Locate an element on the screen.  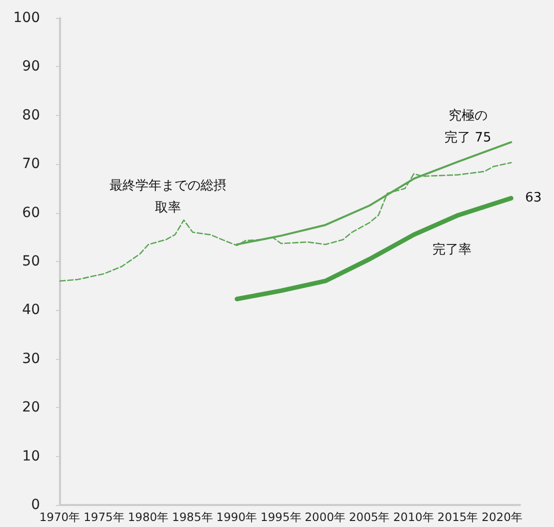
annotation: 究極の完了 75 is located at coordinates (468, 127).